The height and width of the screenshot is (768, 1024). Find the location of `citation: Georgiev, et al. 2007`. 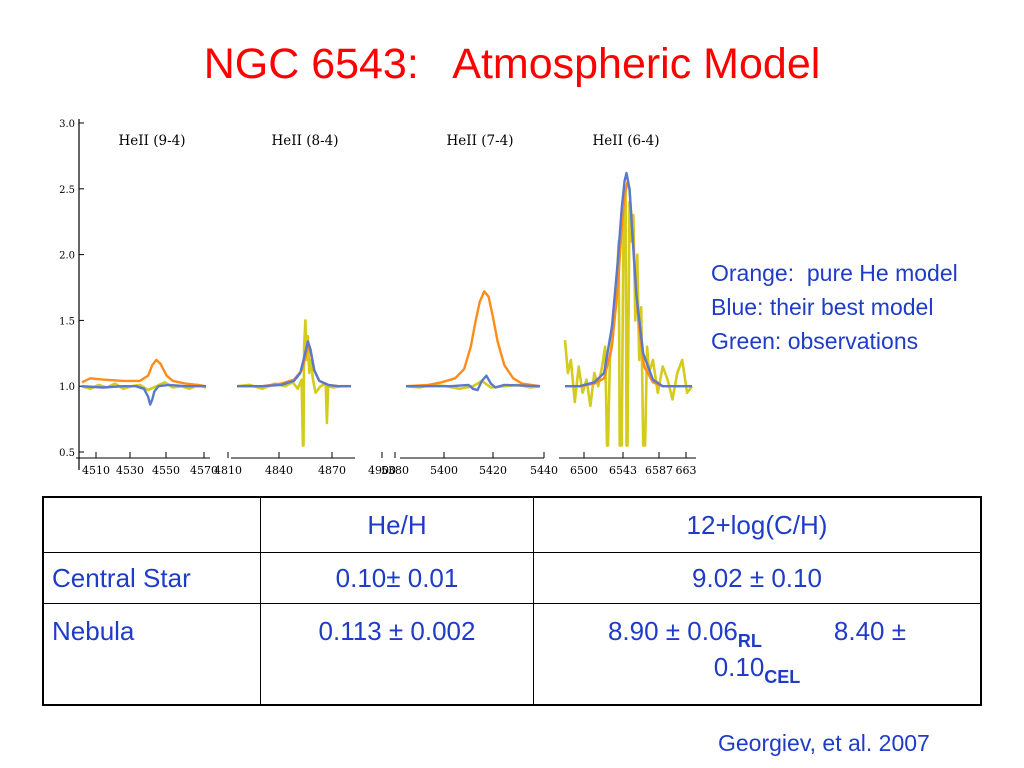

citation: Georgiev, et al. 2007 is located at coordinates (824, 743).